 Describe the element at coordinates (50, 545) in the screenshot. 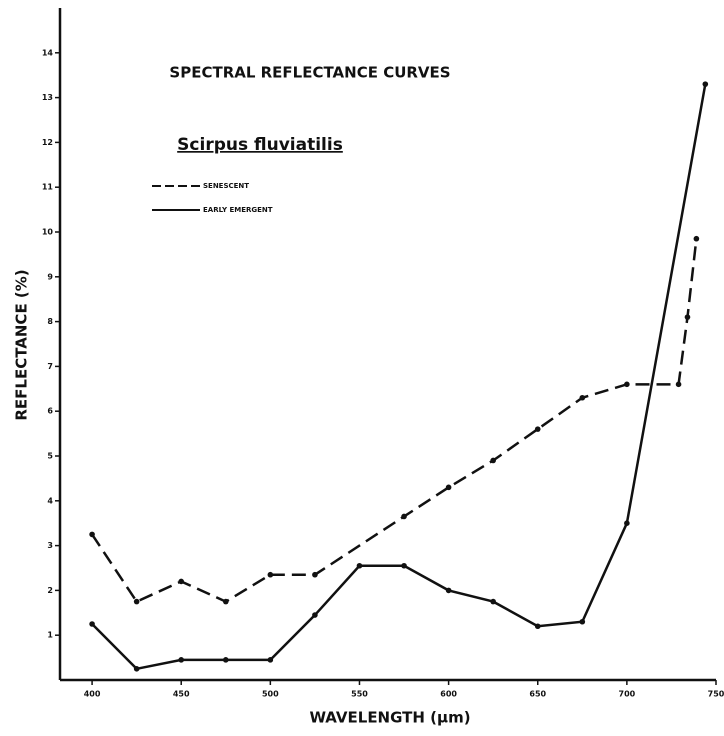

I see `y-tick-label: 3` at that location.